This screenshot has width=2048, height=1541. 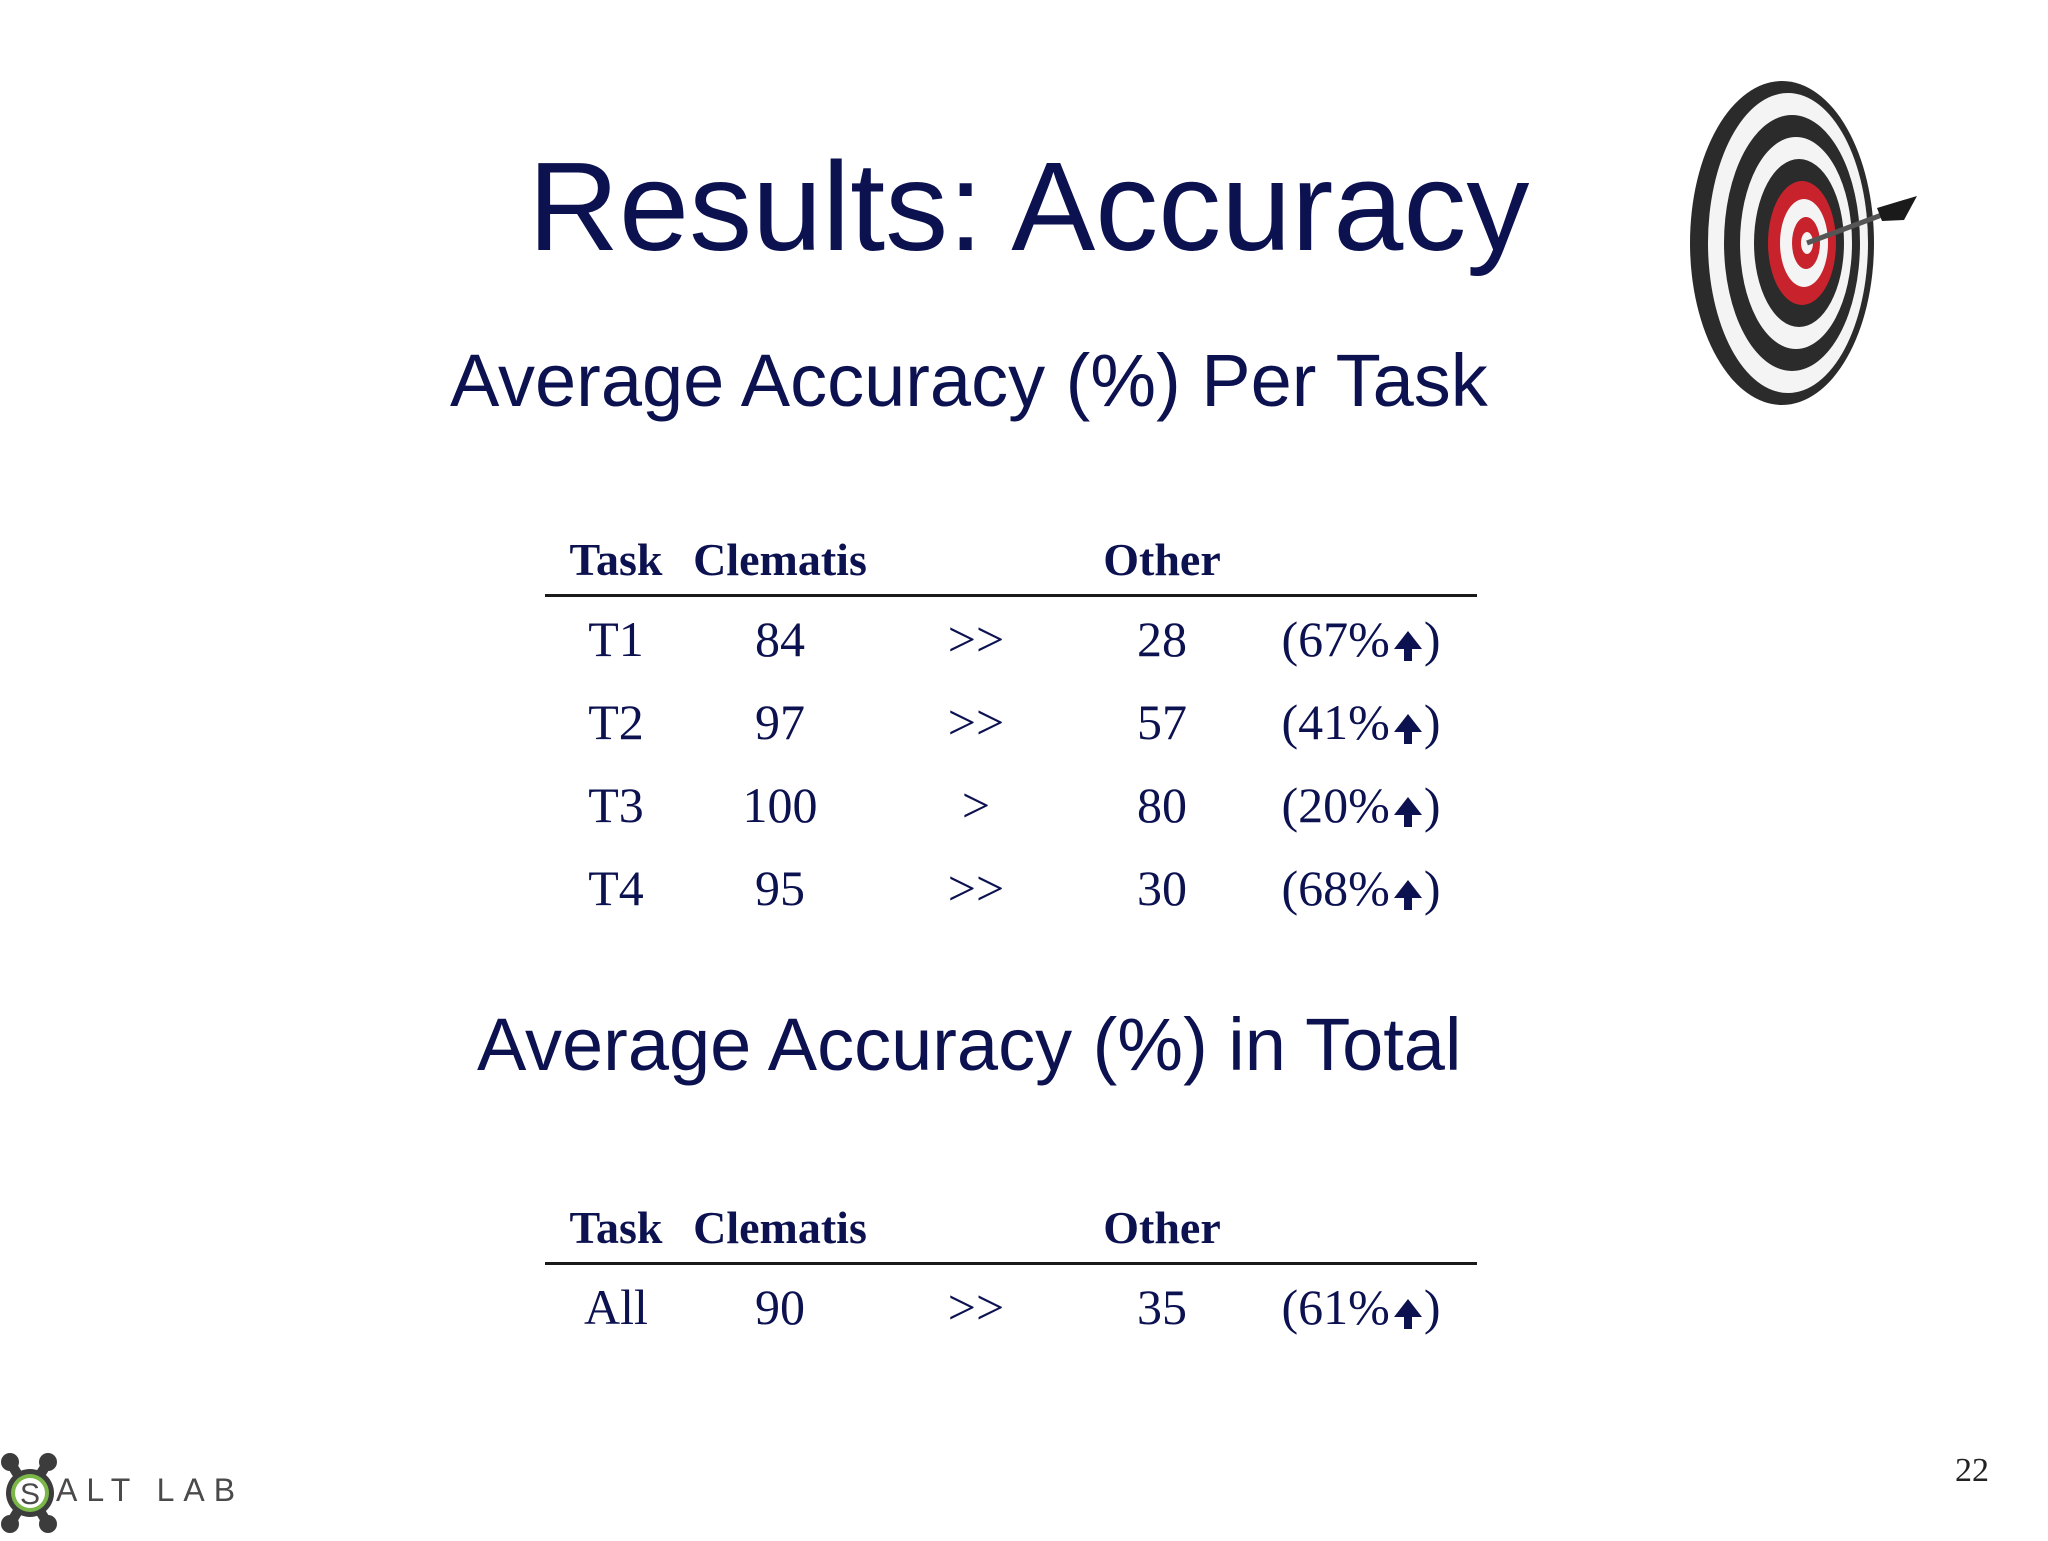 I want to click on improvement-cell: (41%), so click(x=1361, y=721).